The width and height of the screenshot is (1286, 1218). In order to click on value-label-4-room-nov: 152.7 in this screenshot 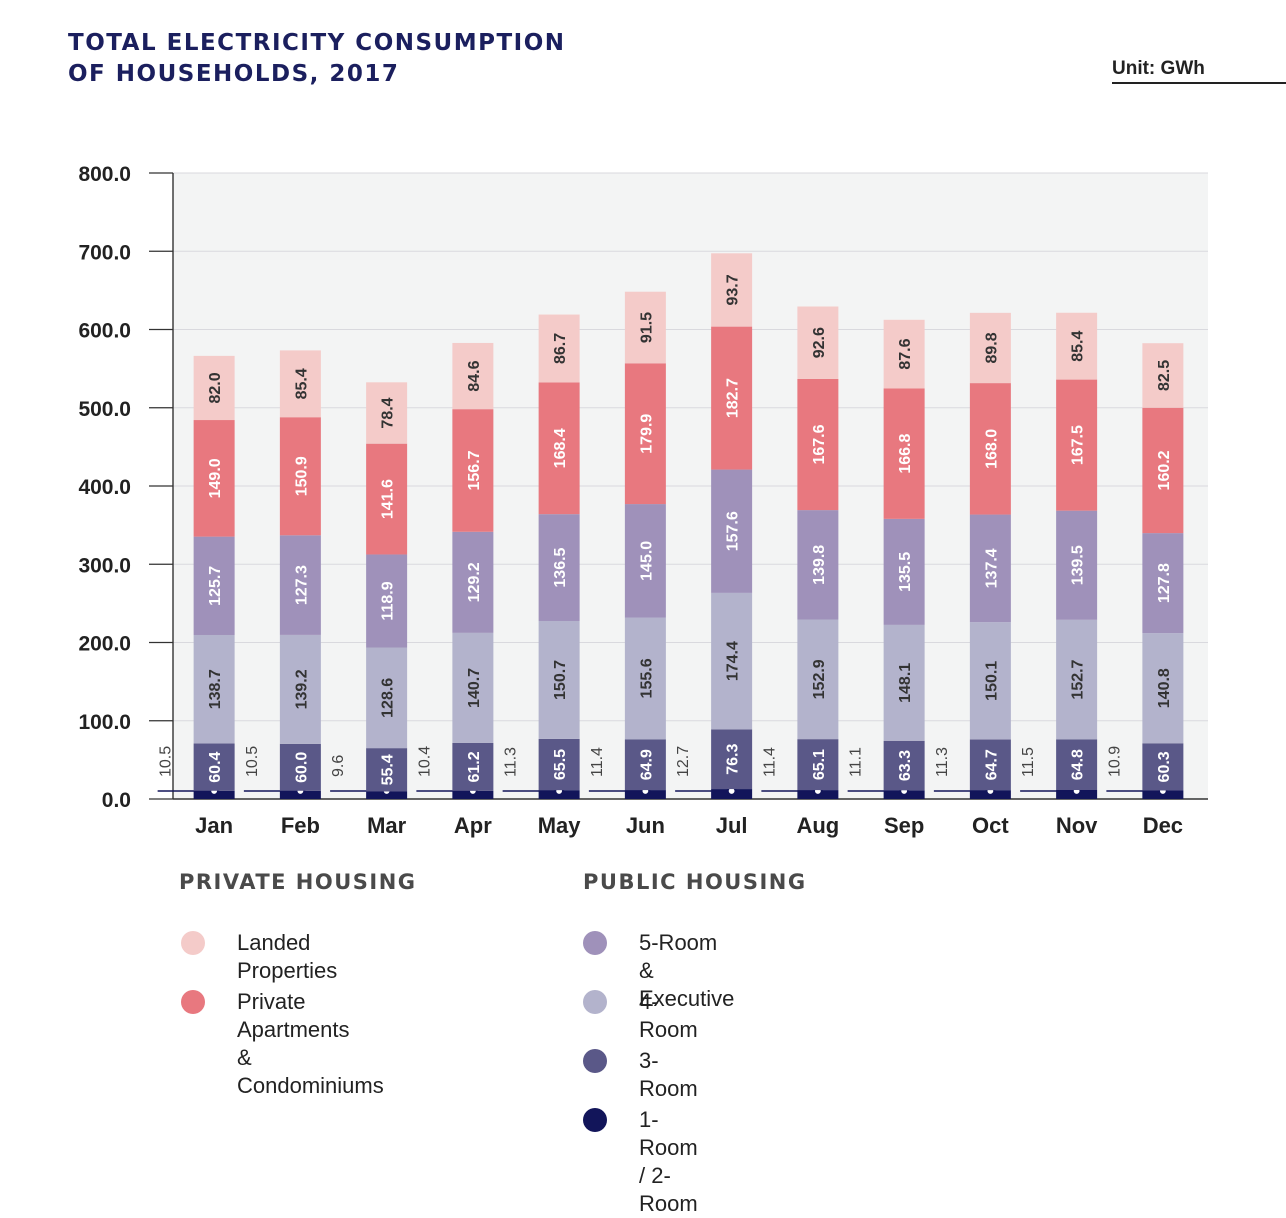, I will do `click(1078, 679)`.